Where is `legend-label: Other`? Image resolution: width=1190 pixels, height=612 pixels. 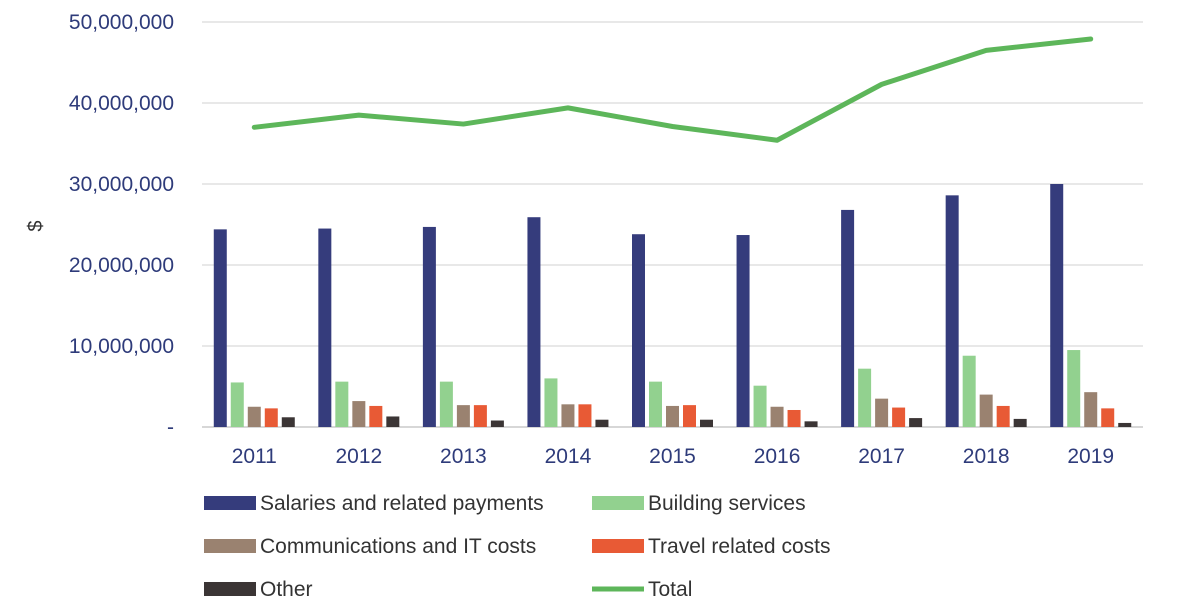
legend-label: Other is located at coordinates (286, 589).